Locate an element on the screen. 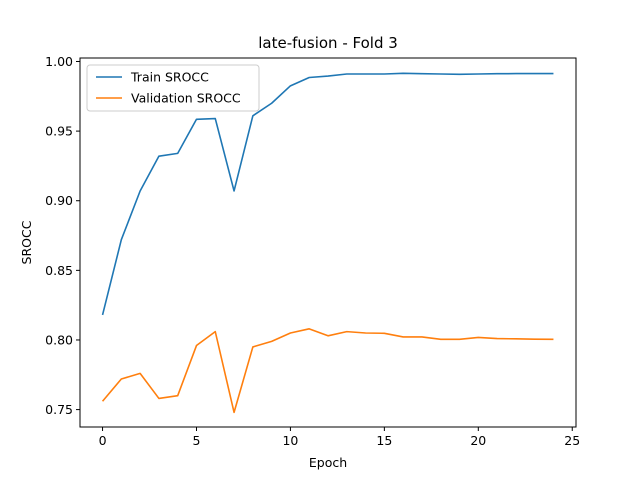  x-tick-label: 0 is located at coordinates (103, 440).